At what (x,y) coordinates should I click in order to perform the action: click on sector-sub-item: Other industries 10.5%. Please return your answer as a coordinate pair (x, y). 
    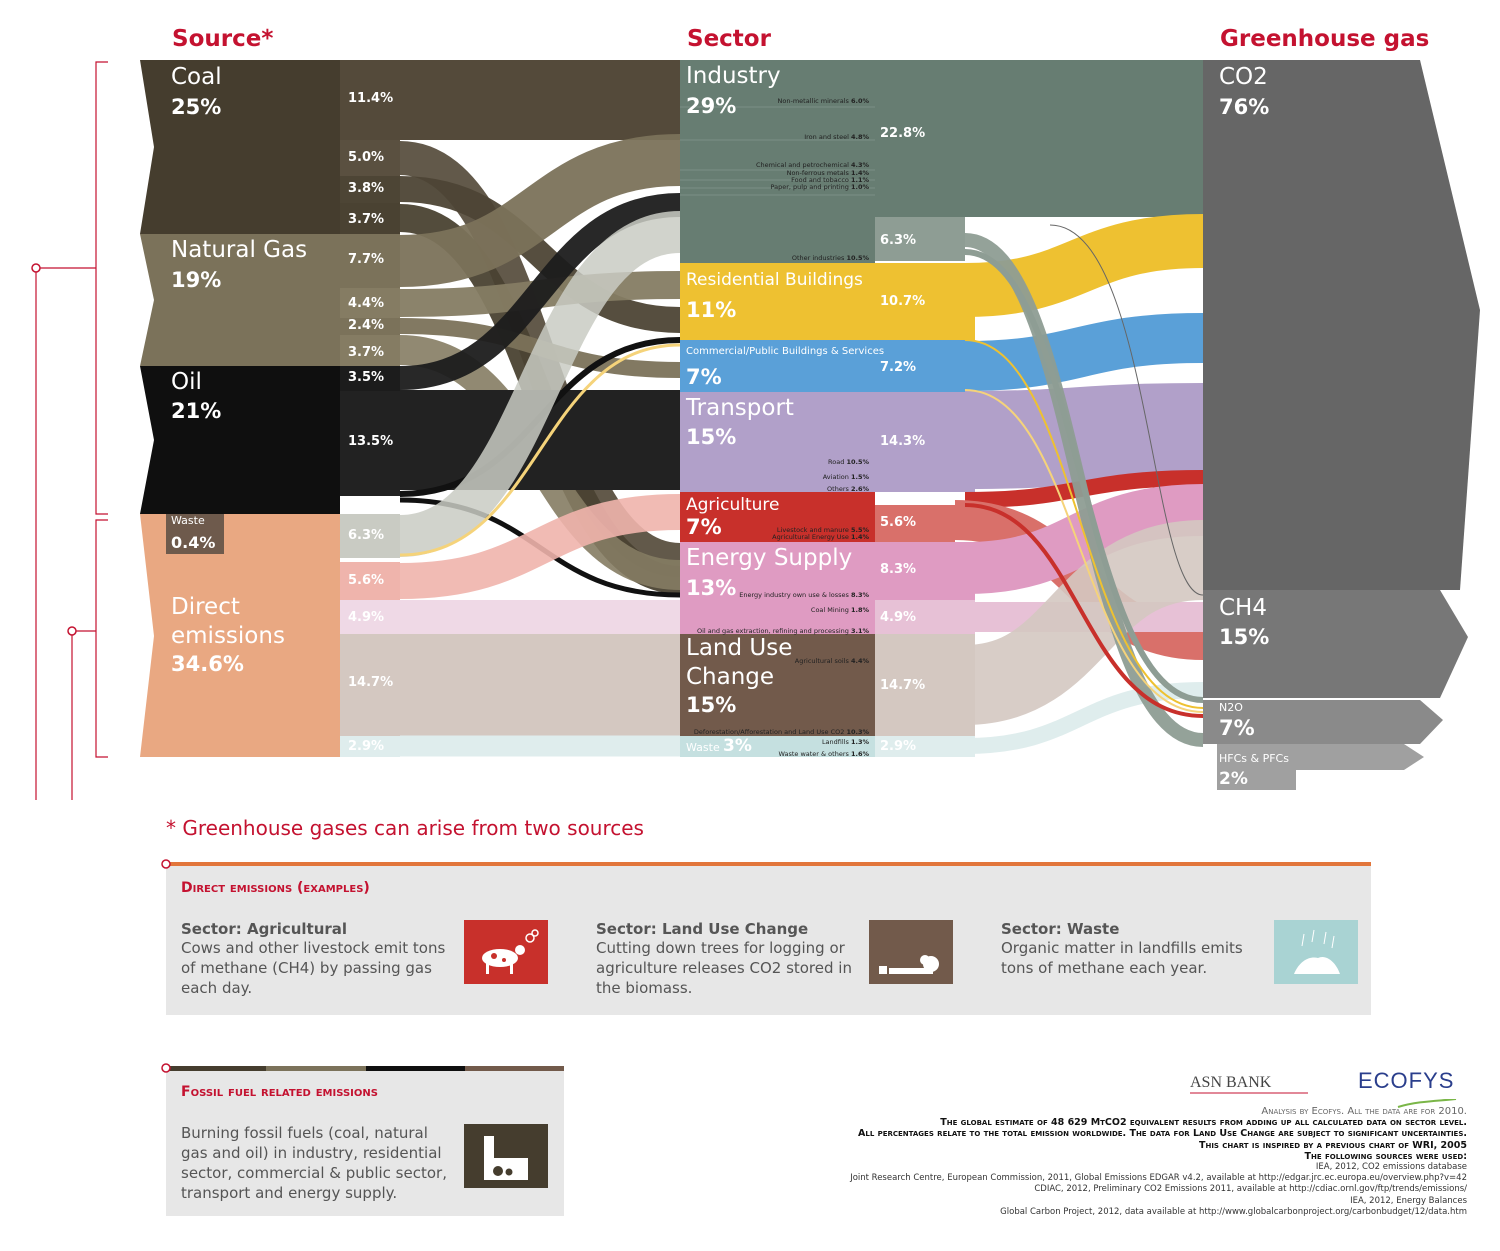
    Looking at the image, I should click on (830, 258).